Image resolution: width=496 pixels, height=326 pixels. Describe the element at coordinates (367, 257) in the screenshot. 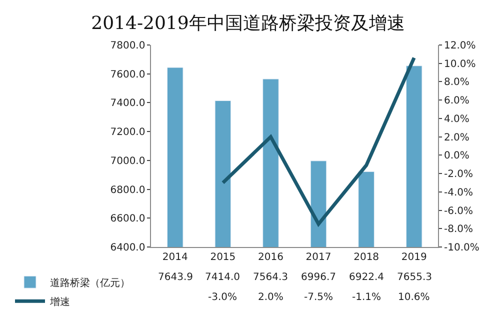

I see `x-tick-label: 2018` at that location.